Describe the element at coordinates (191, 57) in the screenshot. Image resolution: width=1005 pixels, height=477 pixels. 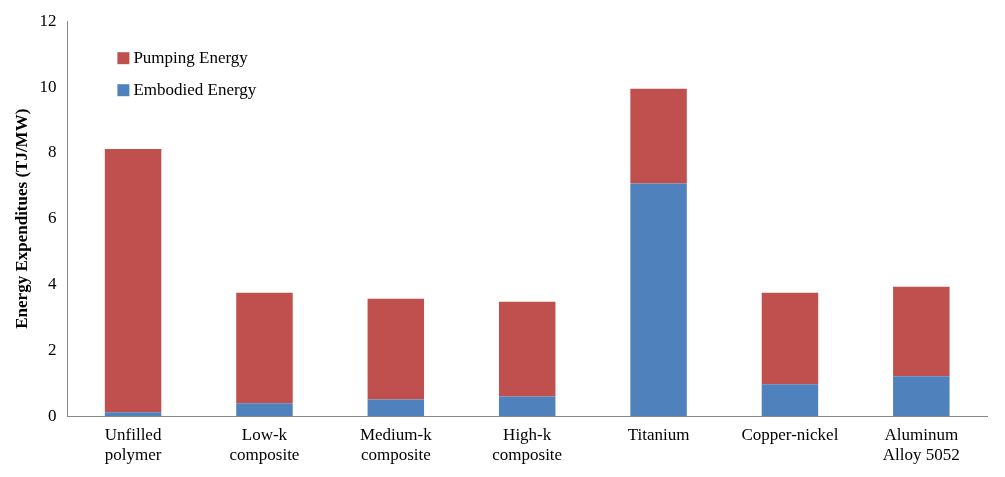
I see `legend-label: Pumping Energy` at that location.